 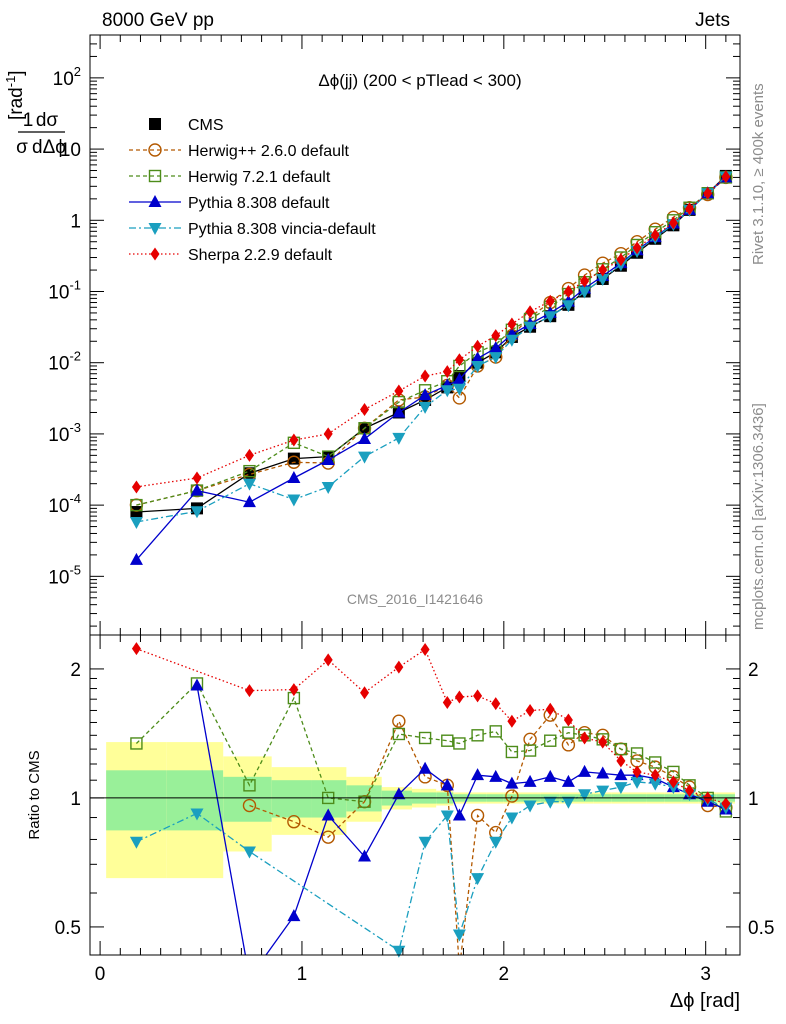 What do you see at coordinates (64, 504) in the screenshot?
I see `main-y-tick-label: 10⁻⁴` at bounding box center [64, 504].